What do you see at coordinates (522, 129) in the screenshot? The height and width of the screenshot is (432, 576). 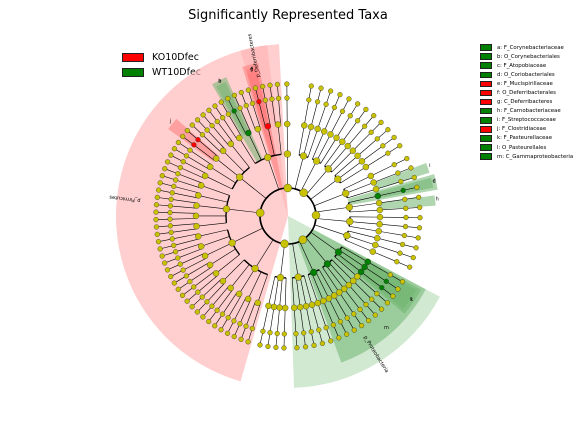 I see `taxa-legend-label: j: F_Clostridiaceae` at bounding box center [522, 129].